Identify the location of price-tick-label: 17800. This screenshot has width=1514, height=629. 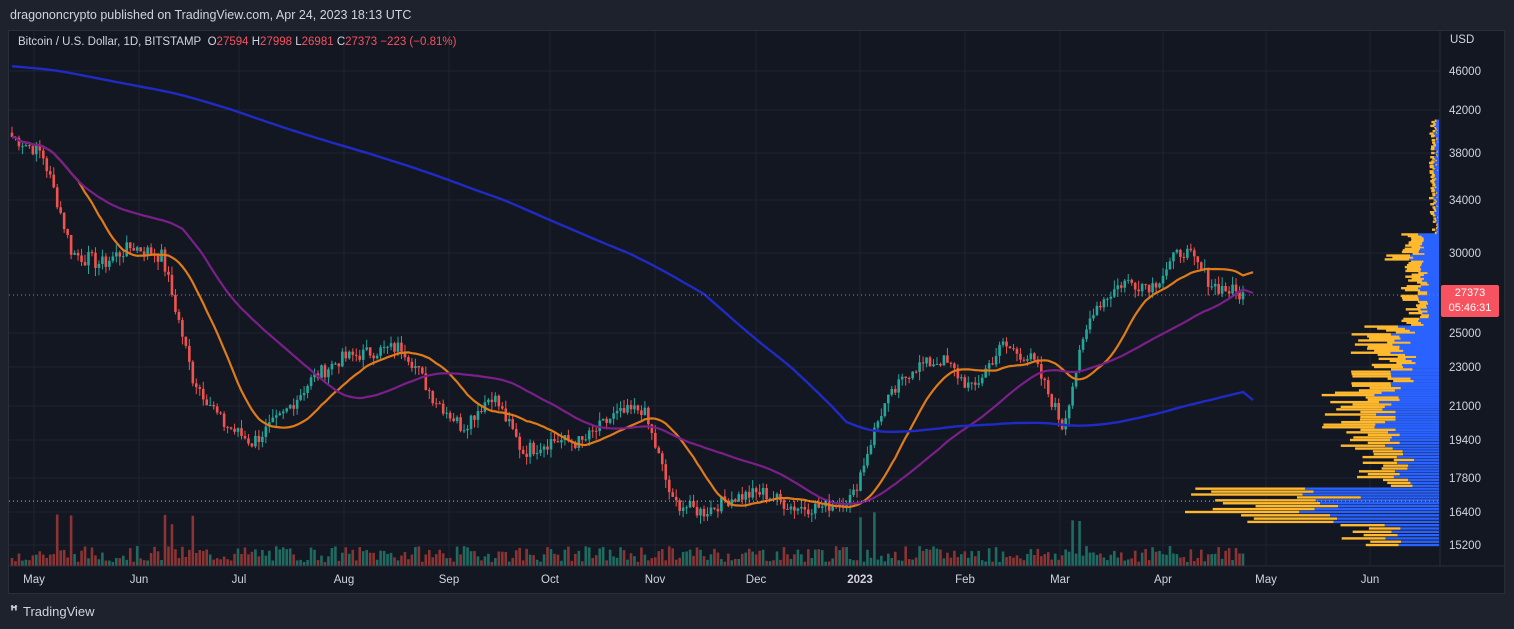
(1465, 479).